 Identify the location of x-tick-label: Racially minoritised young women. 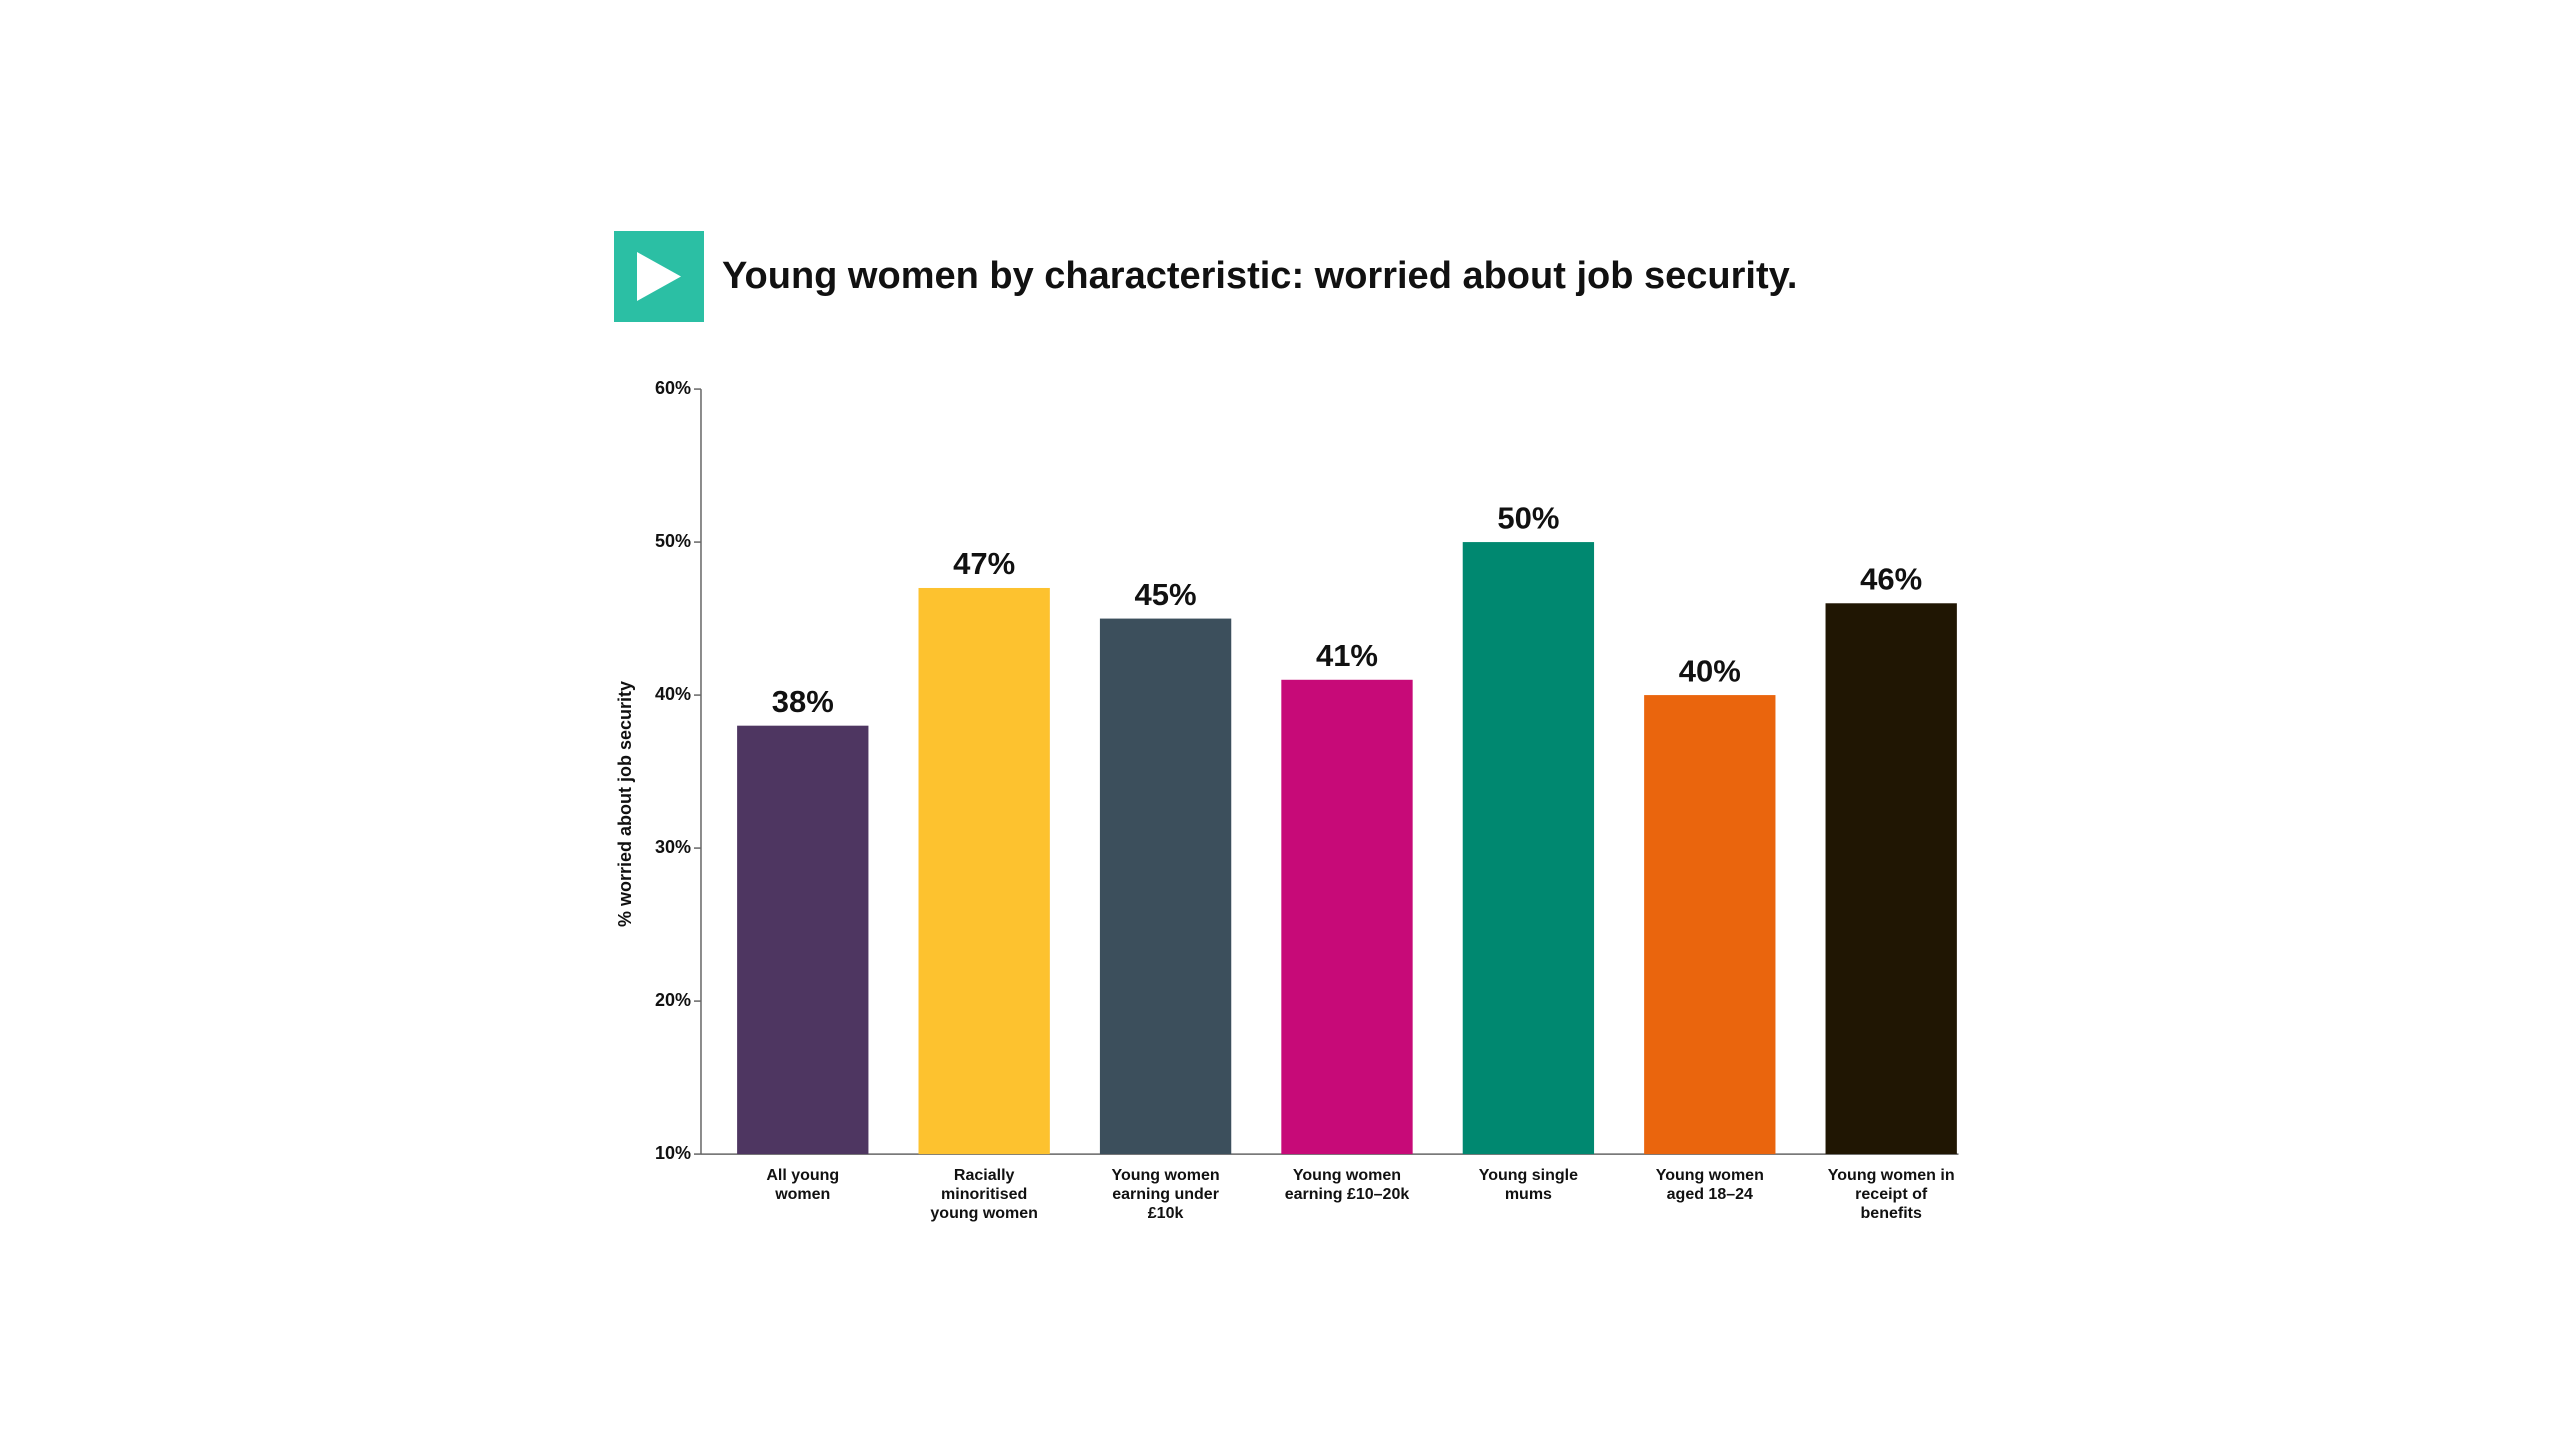
(984, 1195).